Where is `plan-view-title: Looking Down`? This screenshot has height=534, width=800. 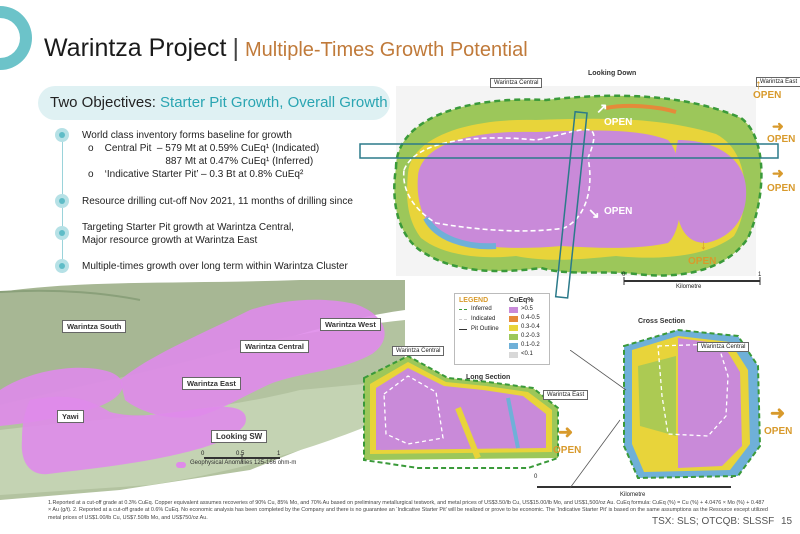
plan-view-title: Looking Down is located at coordinates (612, 73).